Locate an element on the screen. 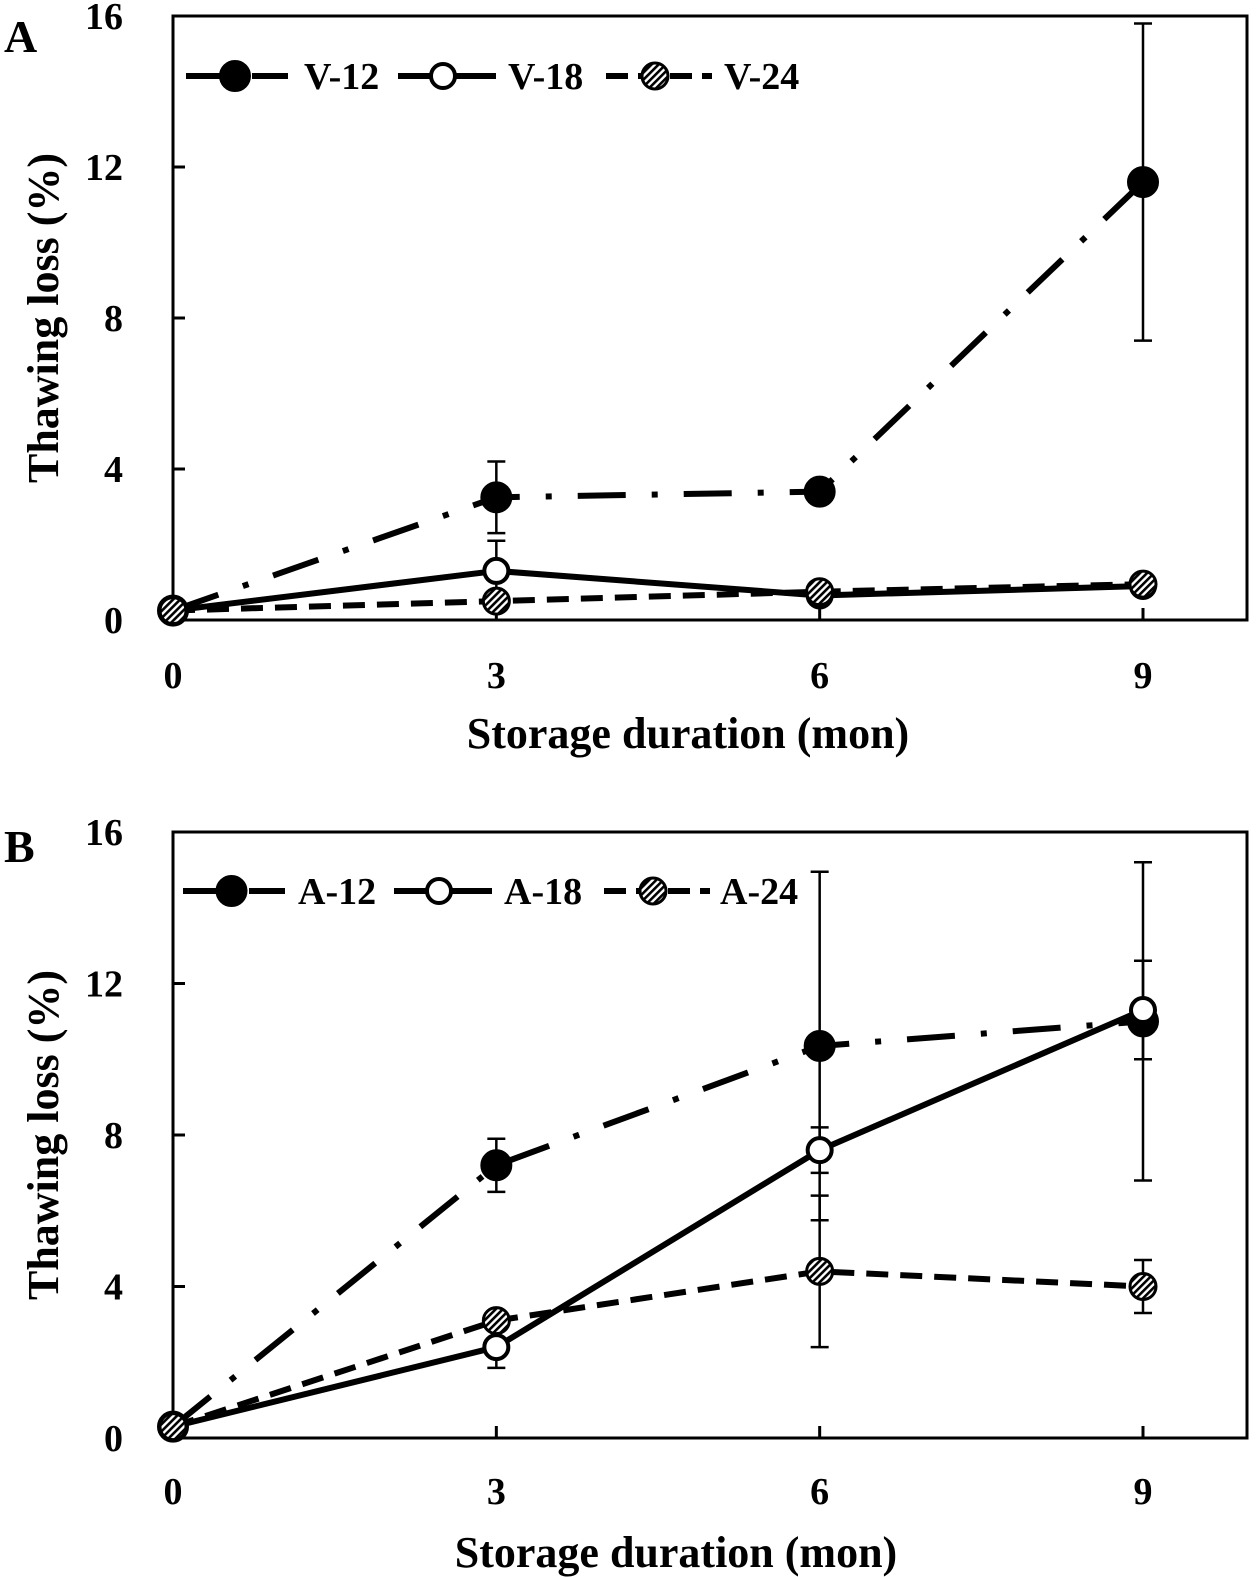  panel-a-x-tick-label: 9 is located at coordinates (1143, 676).